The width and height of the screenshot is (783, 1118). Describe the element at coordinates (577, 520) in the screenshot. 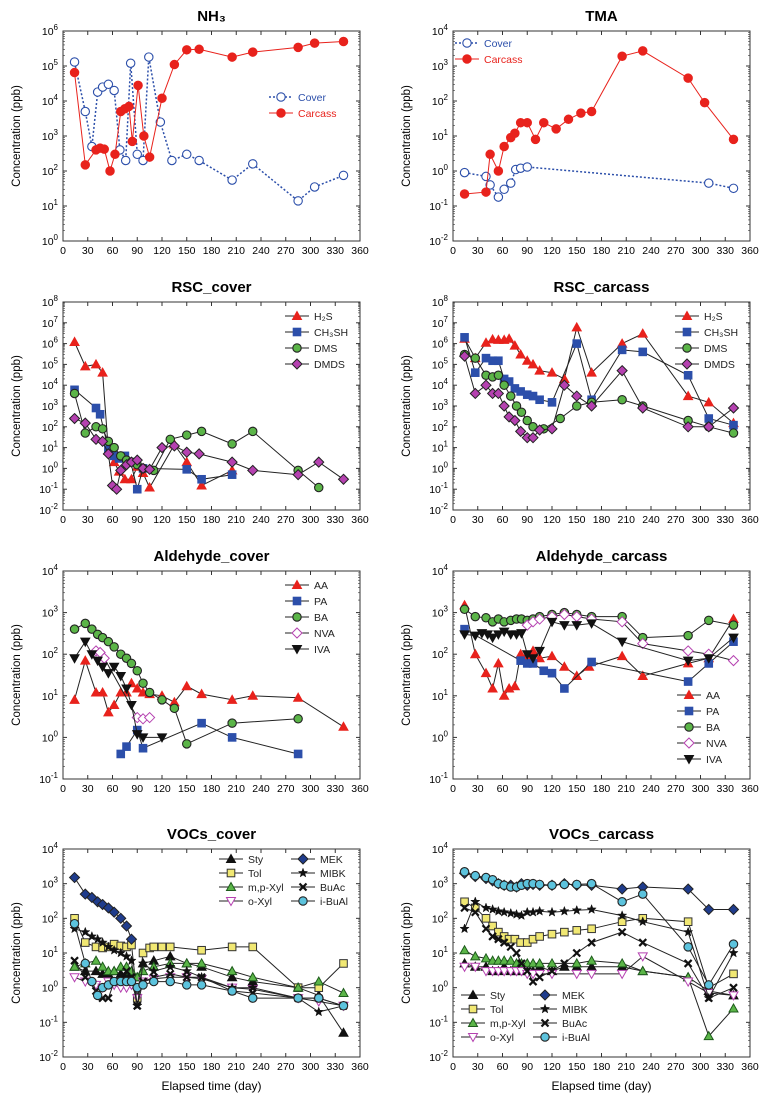

I see `x-tick-label: 150` at that location.